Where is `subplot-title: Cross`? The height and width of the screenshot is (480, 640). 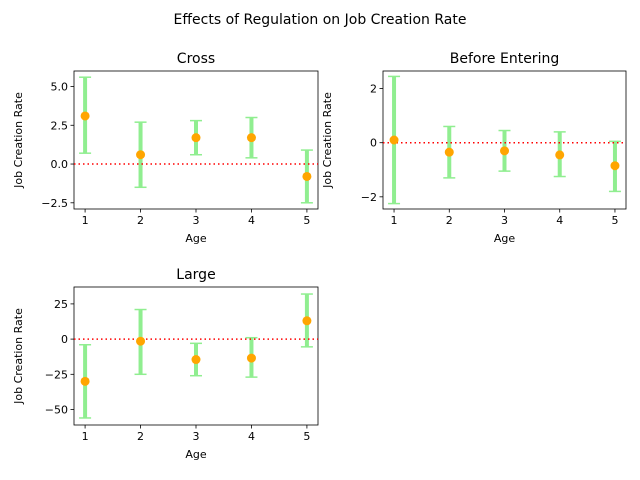 subplot-title: Cross is located at coordinates (196, 59).